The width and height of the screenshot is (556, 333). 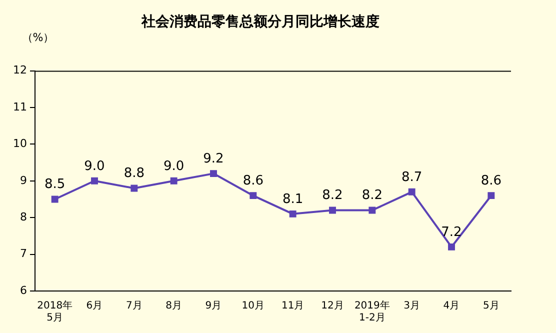 I want to click on x-tick-label: 10月, so click(x=253, y=306).